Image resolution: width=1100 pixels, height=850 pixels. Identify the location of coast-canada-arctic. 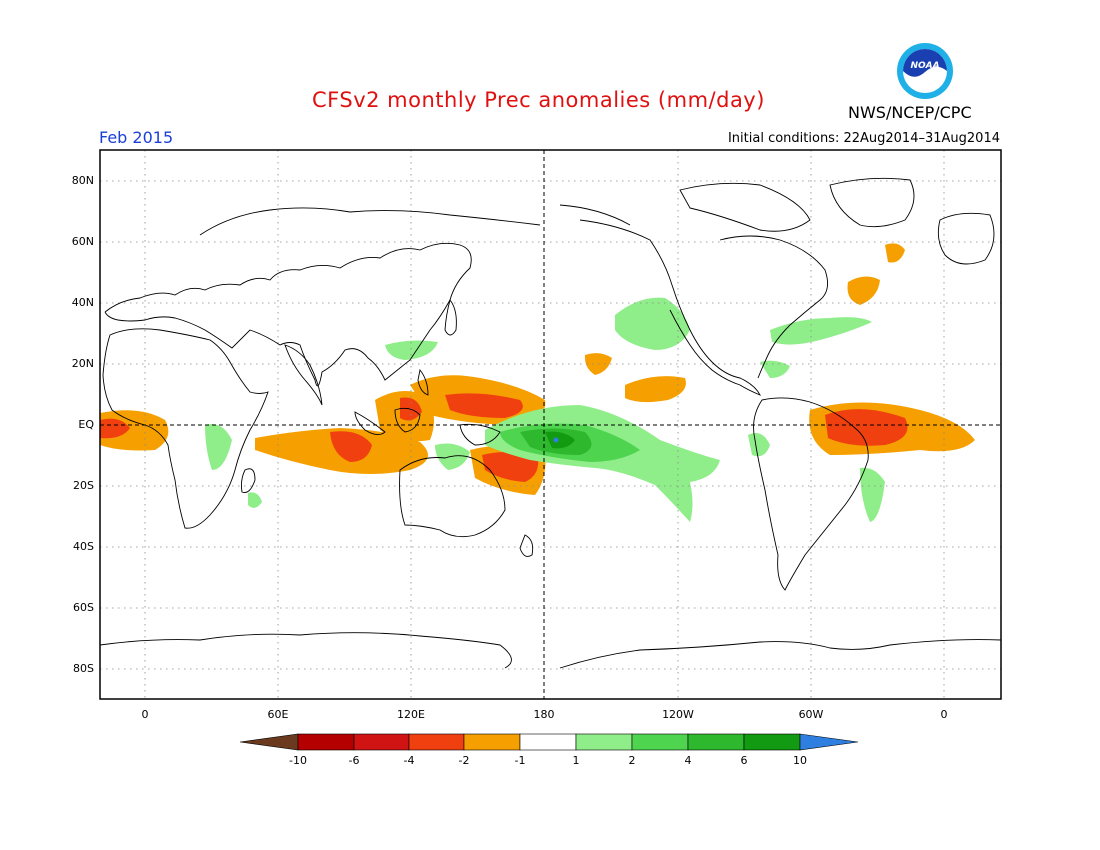
(745, 207).